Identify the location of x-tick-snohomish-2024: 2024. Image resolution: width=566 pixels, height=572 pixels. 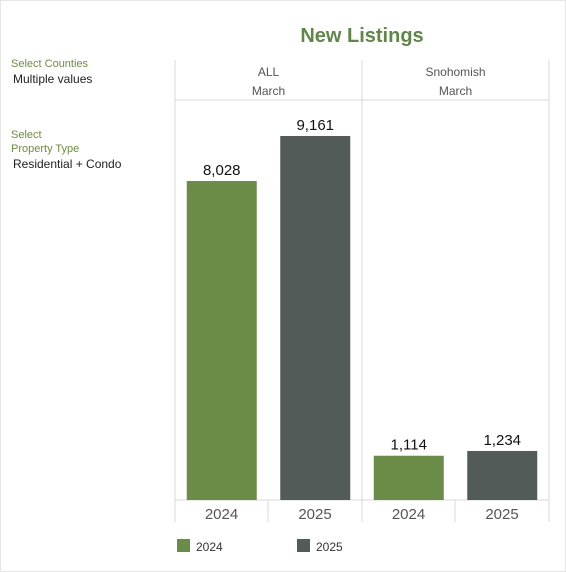
(408, 514).